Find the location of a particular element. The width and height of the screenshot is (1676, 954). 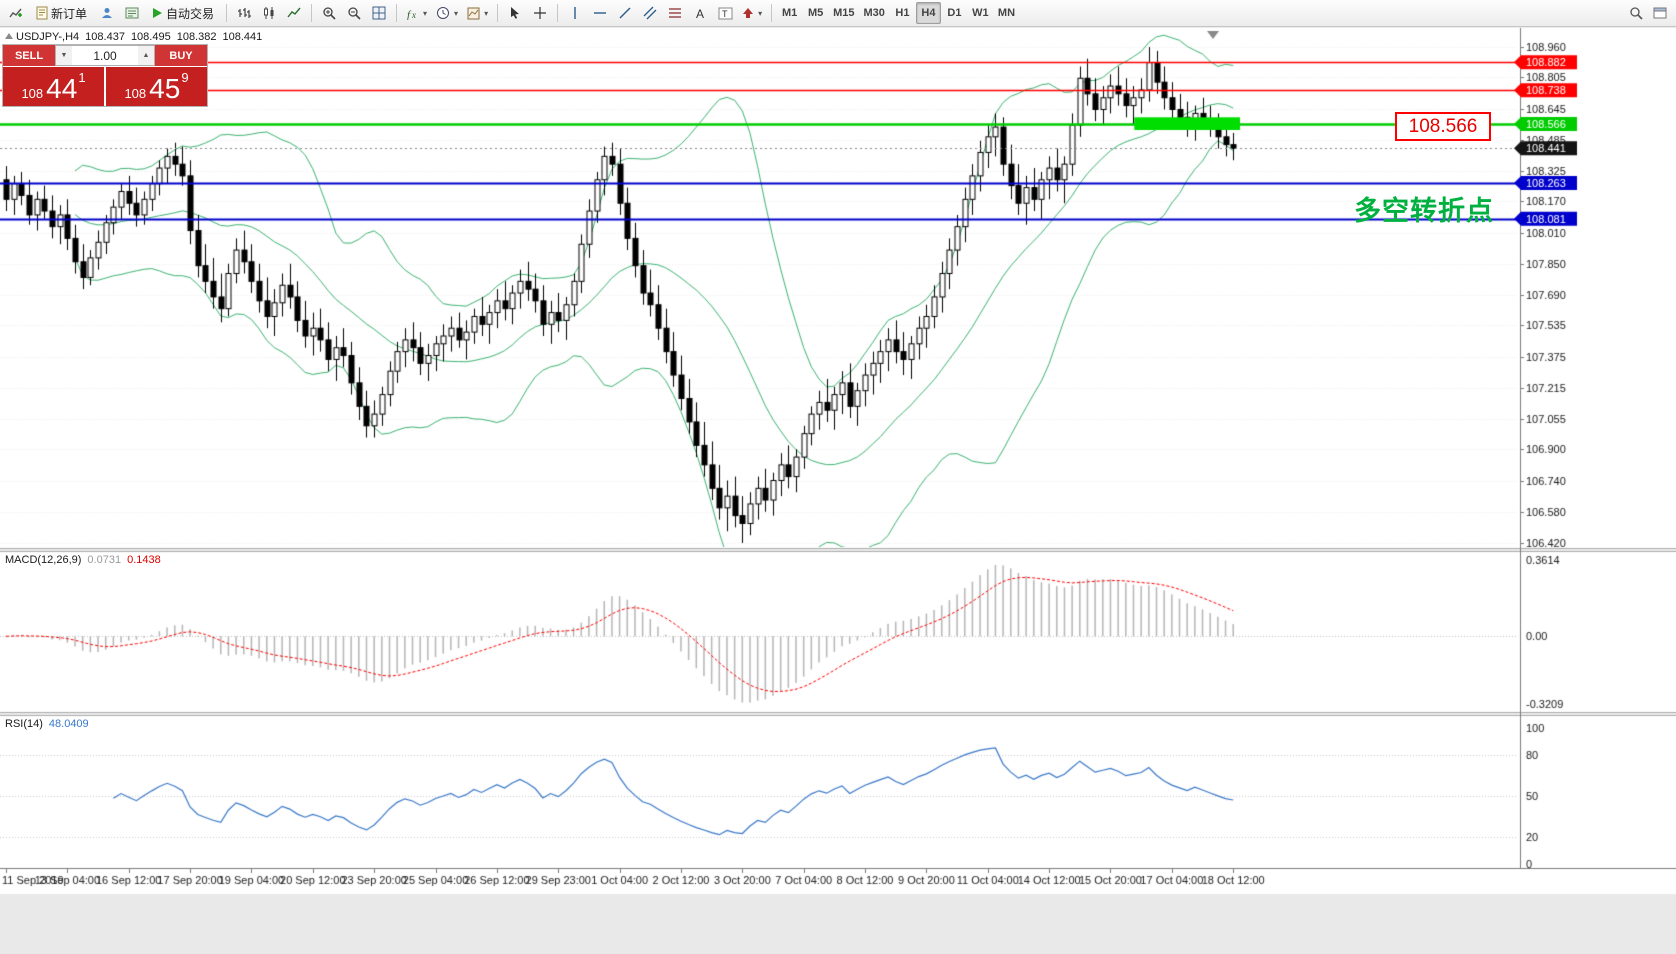

symbol-period-label: USDJPY-,H4 is located at coordinates (48, 37).